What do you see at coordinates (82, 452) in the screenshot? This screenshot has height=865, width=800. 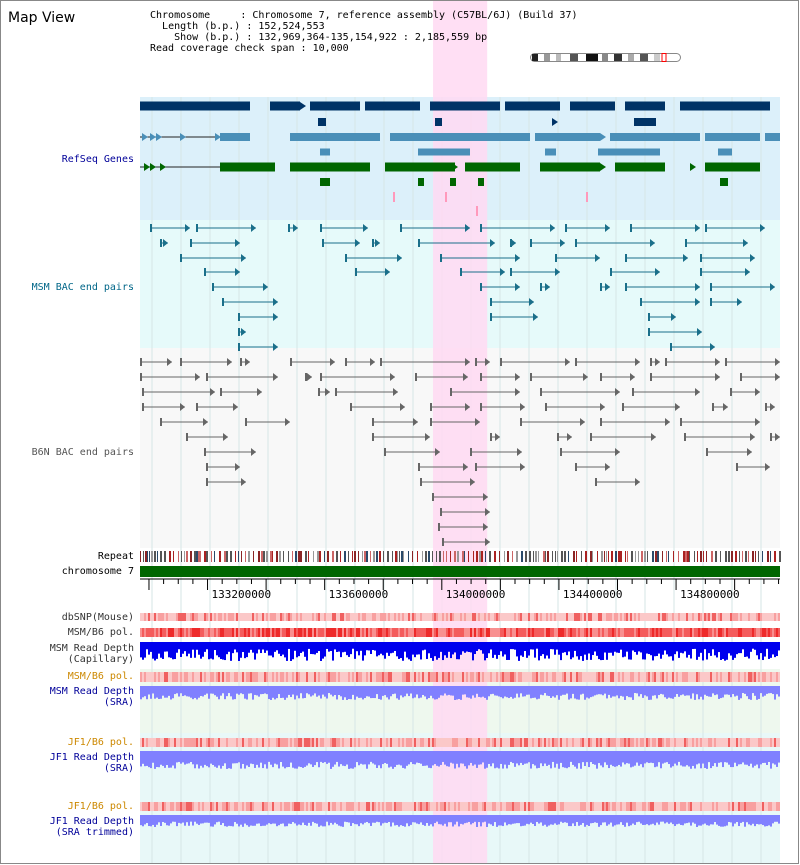 I see `track-label-b6n-bac: B6N BAC end pairs` at bounding box center [82, 452].